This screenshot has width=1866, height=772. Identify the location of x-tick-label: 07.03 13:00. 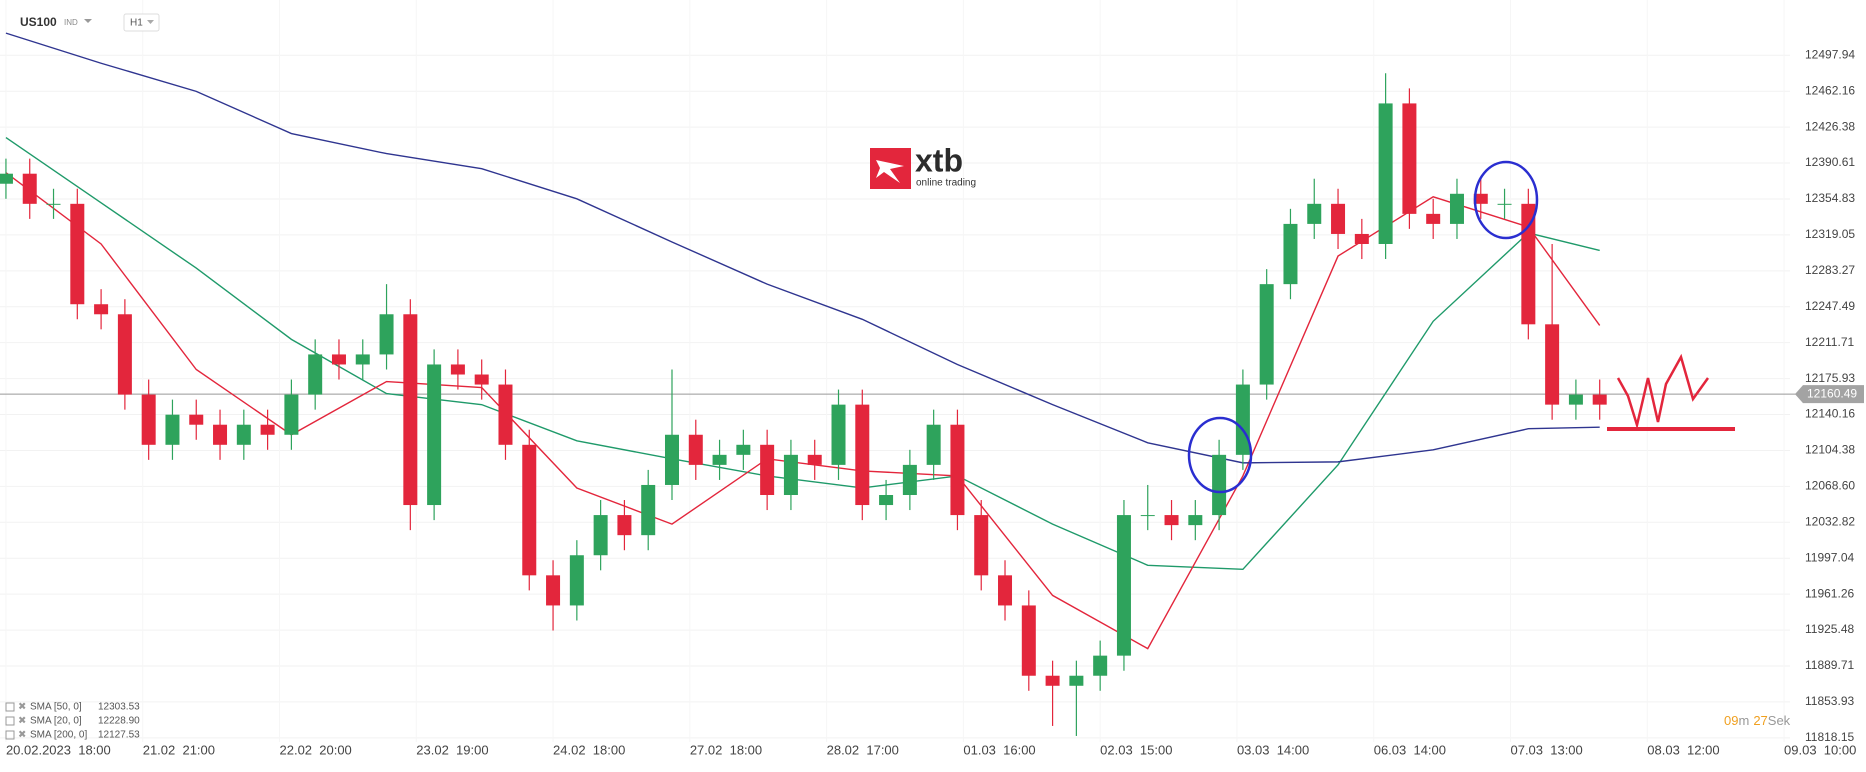
(1546, 749).